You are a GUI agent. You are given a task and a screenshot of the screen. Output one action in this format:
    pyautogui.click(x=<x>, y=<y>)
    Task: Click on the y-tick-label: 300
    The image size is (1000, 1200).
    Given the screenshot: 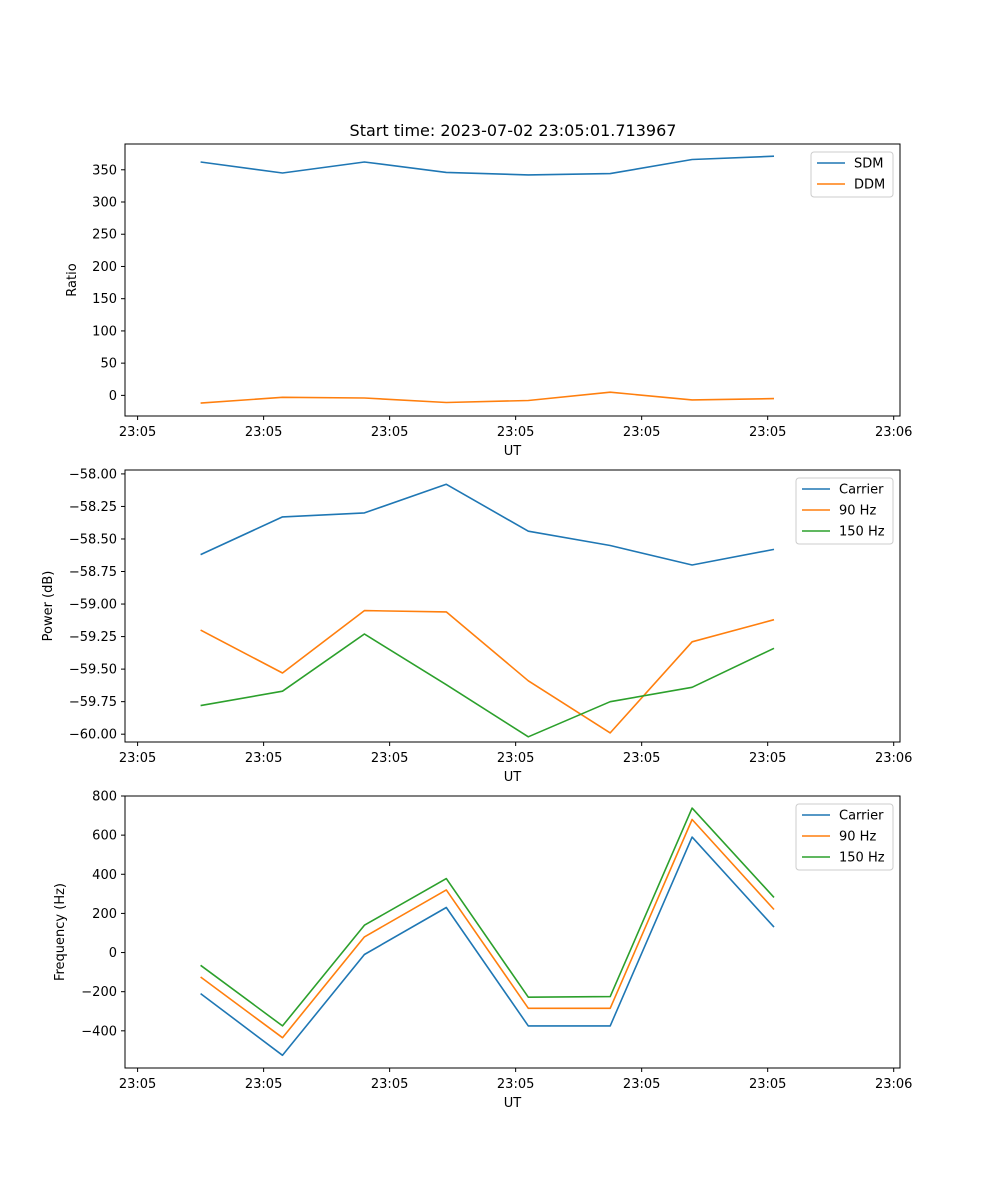 What is the action you would take?
    pyautogui.click(x=104, y=203)
    